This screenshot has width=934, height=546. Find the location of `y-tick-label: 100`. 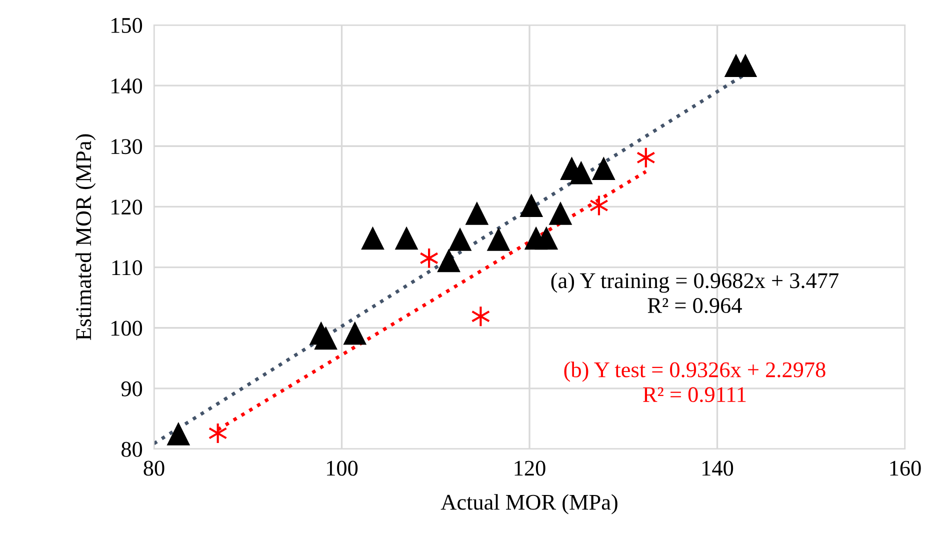

y-tick-label: 100 is located at coordinates (127, 328).